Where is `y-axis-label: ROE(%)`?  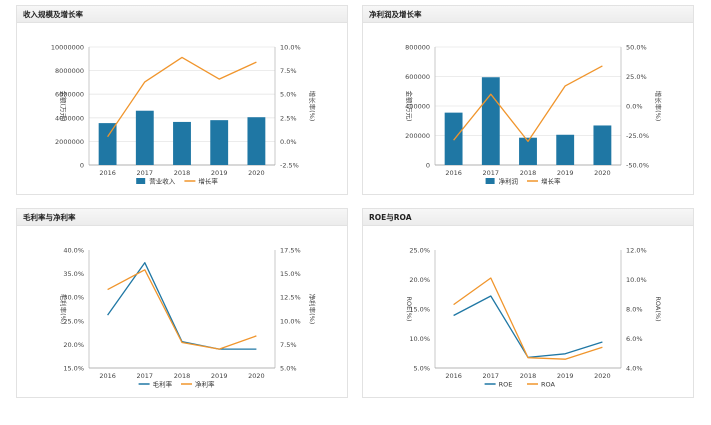 y-axis-label: ROE(%) is located at coordinates (409, 309).